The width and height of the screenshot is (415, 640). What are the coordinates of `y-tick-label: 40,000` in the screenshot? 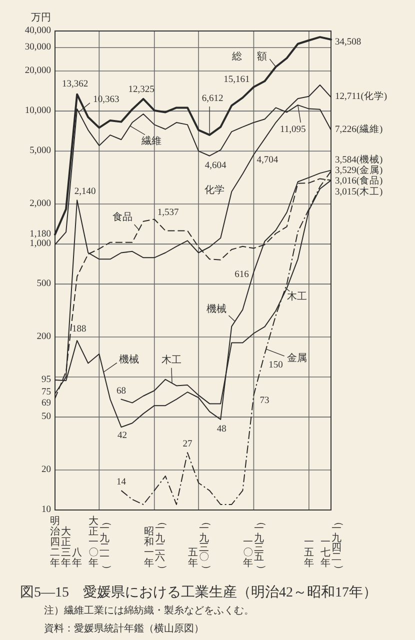 It's located at (38, 31).